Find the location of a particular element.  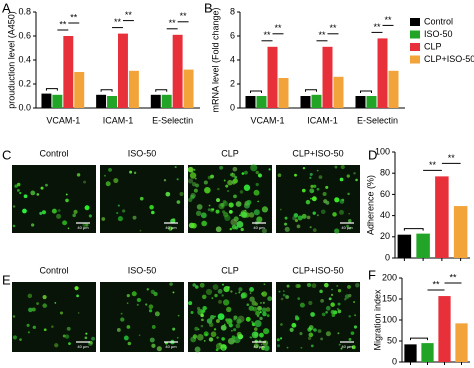

y-tick-label: 0.4 is located at coordinates (24, 59).